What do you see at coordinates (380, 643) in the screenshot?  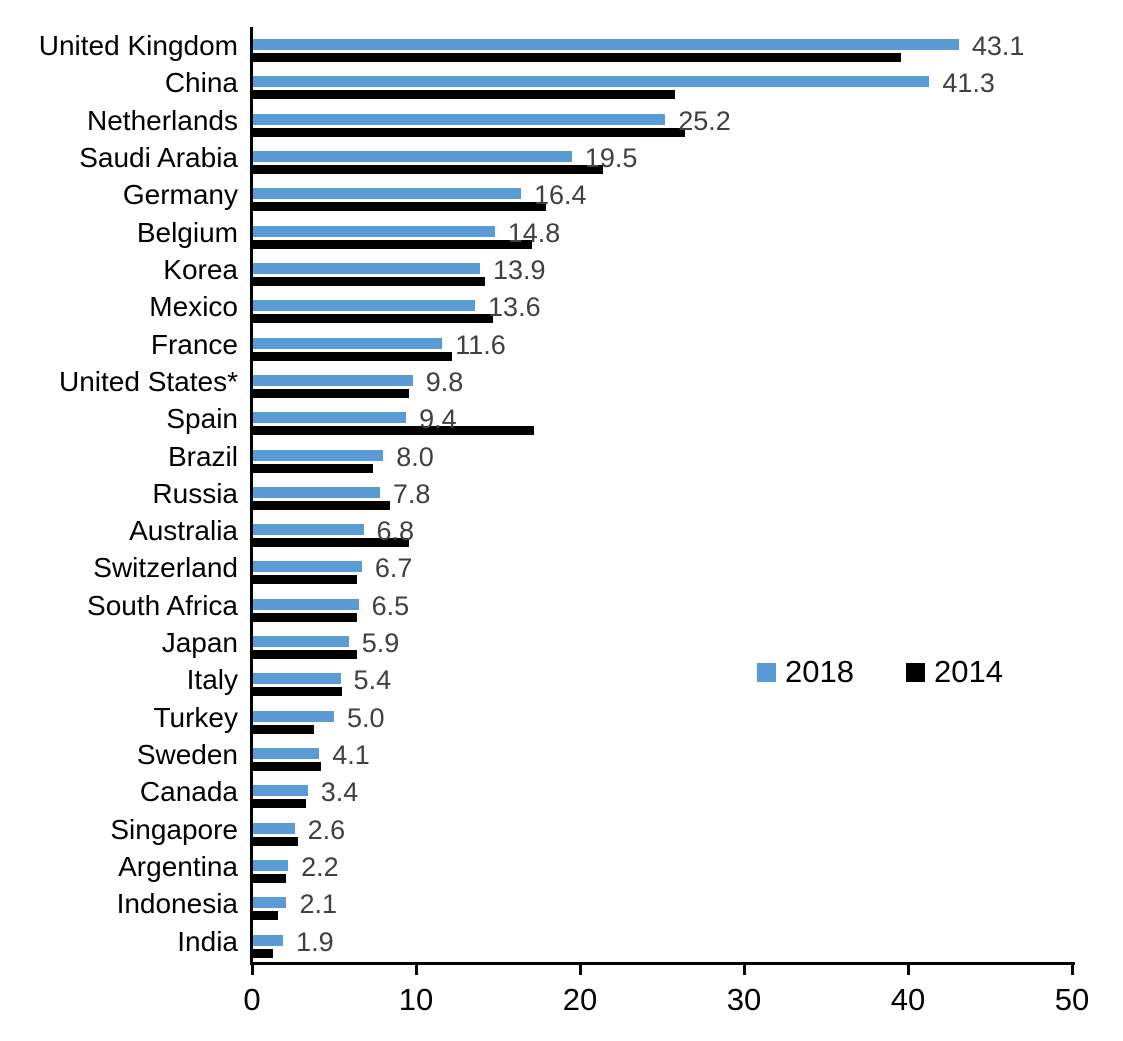 I see `value-label: 5.9` at bounding box center [380, 643].